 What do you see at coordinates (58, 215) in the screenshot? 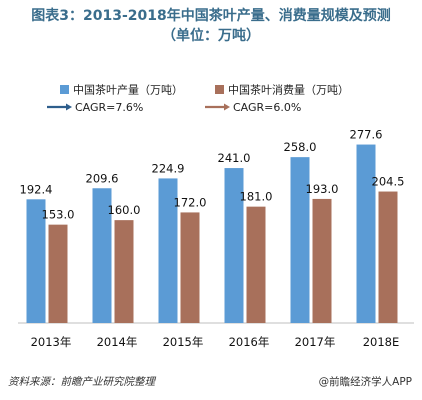
I see `value-label-consumption-0: 153.0` at bounding box center [58, 215].